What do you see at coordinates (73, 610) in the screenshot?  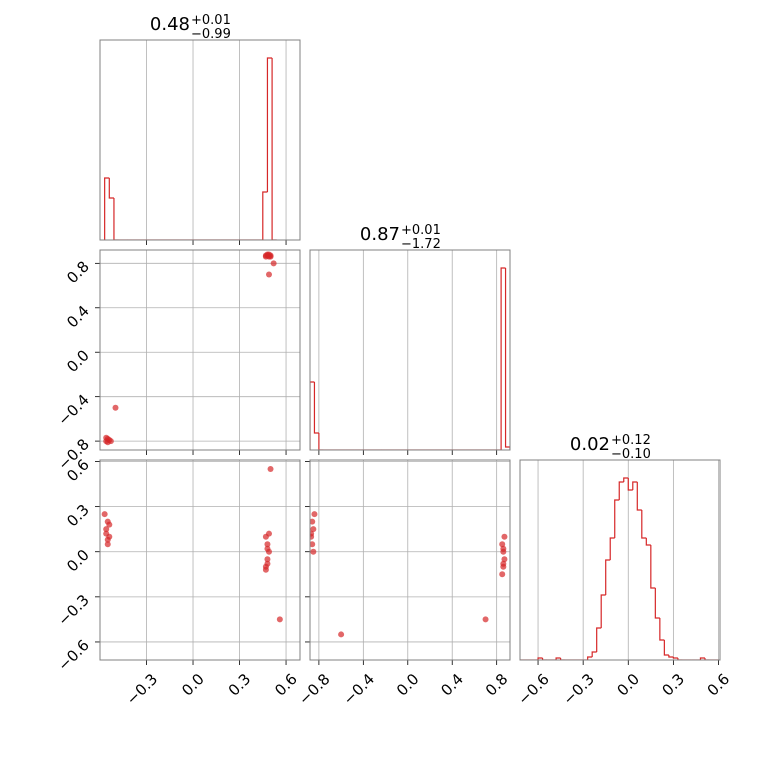 I see `y-tick-label: −0.3` at bounding box center [73, 610].